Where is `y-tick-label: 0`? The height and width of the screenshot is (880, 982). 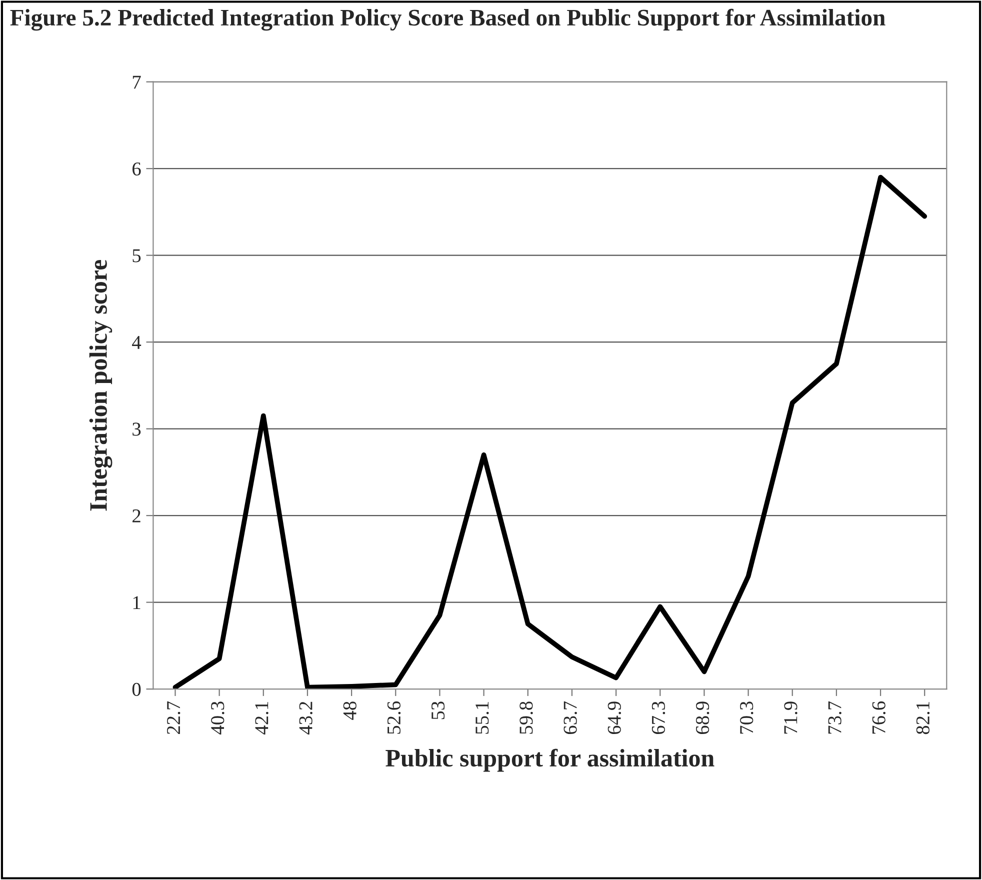
y-tick-label: 0 is located at coordinates (136, 689).